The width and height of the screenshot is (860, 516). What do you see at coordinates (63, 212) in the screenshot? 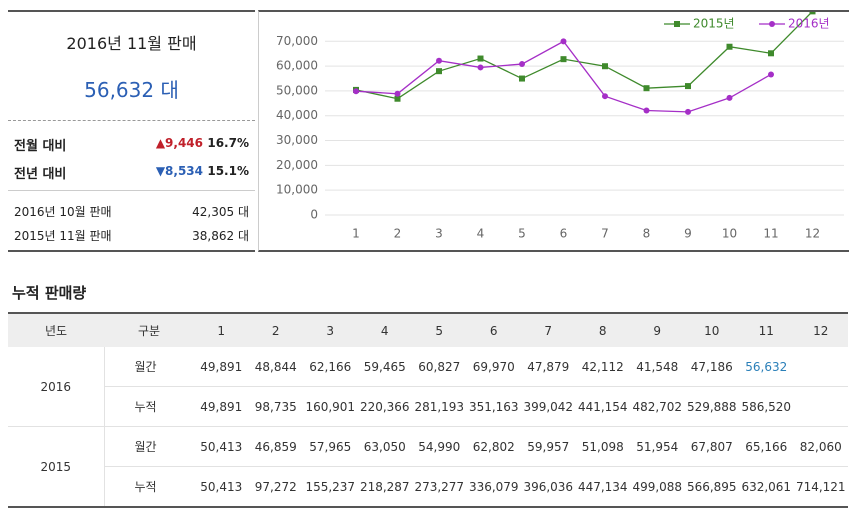
I see `detail-label: 2016년 10월 판매` at bounding box center [63, 212].